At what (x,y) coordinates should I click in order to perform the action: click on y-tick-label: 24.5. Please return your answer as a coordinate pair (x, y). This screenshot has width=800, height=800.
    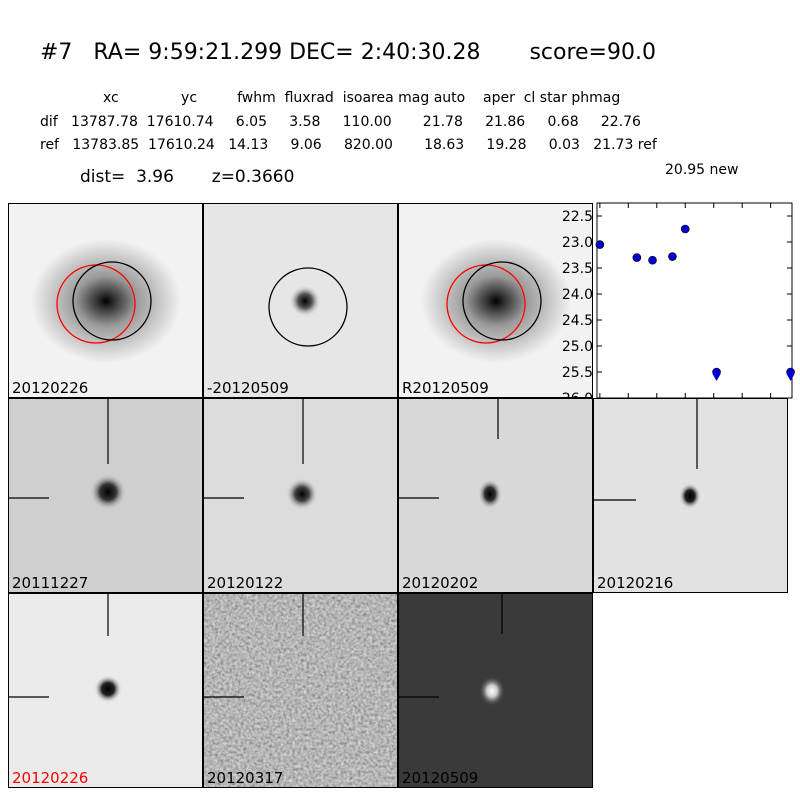
    Looking at the image, I should click on (577, 321).